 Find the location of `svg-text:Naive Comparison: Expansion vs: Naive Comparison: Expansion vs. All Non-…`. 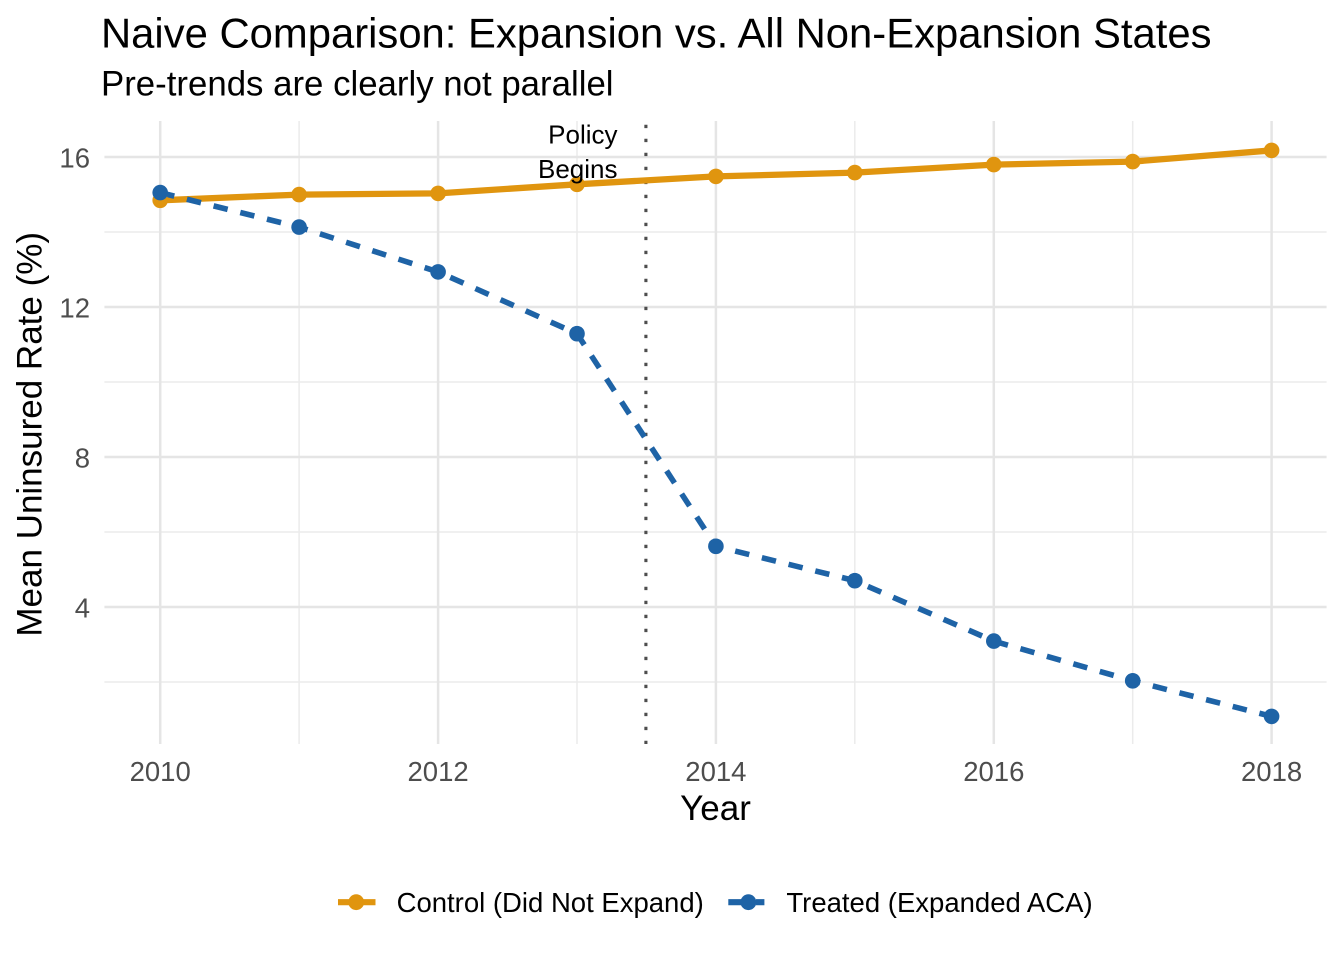

svg-text:Naive Comparison: Expansion vs: Naive Comparison: Expansion vs. All Non-… is located at coordinates (656, 33).